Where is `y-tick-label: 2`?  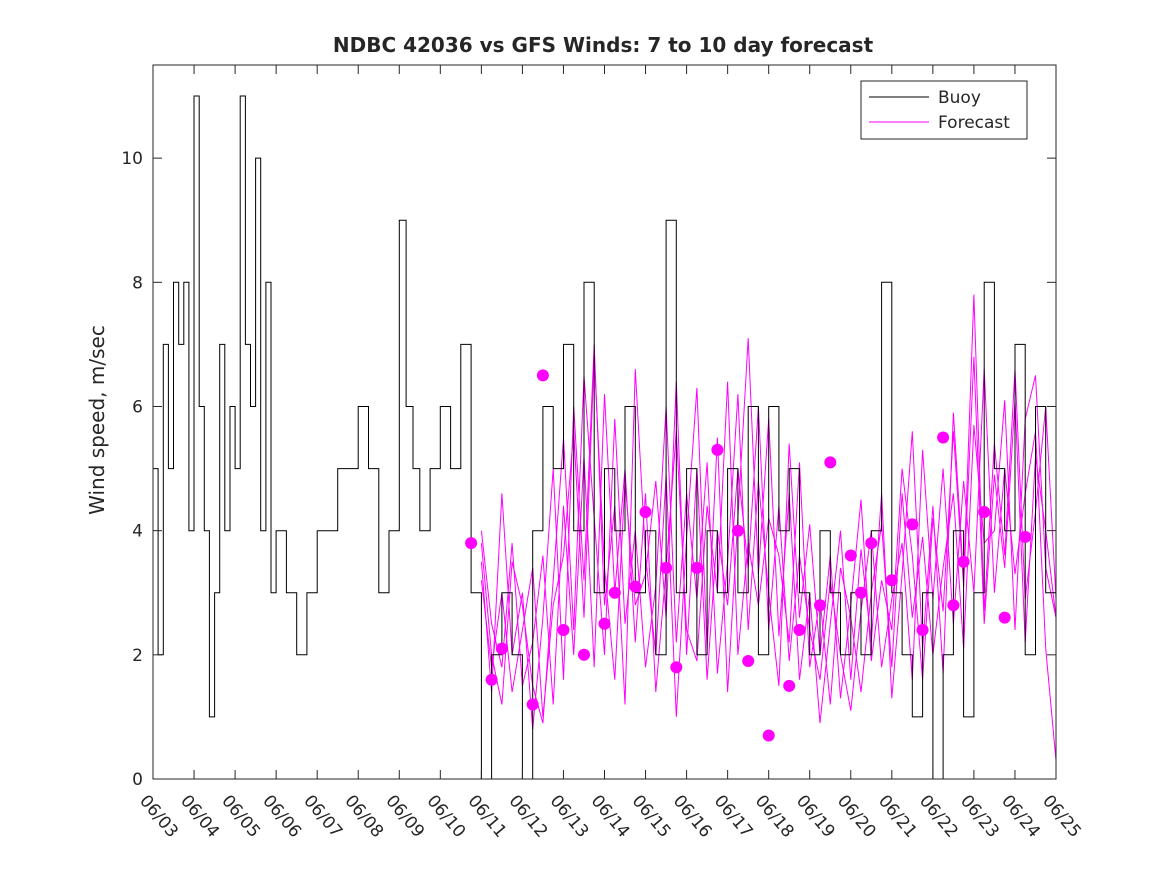 y-tick-label: 2 is located at coordinates (137, 656).